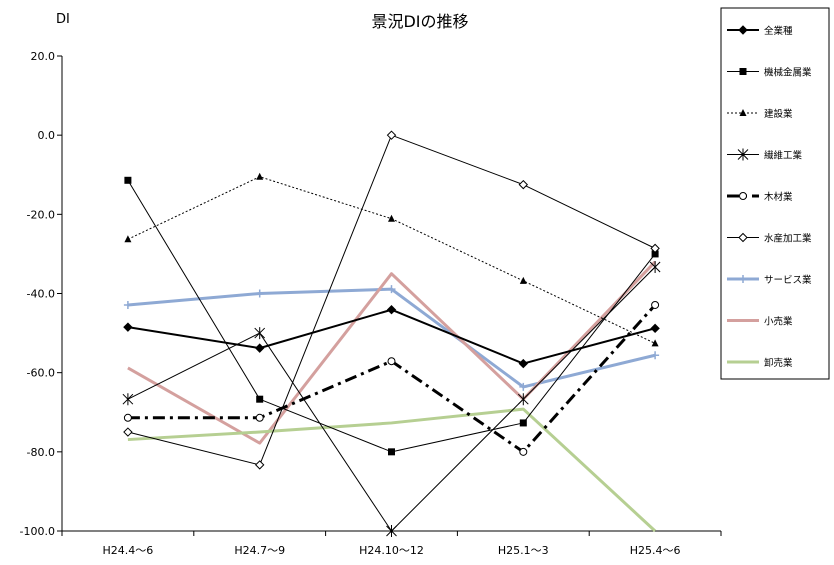  Describe the element at coordinates (778, 114) in the screenshot. I see `legend-label: 建設業` at that location.